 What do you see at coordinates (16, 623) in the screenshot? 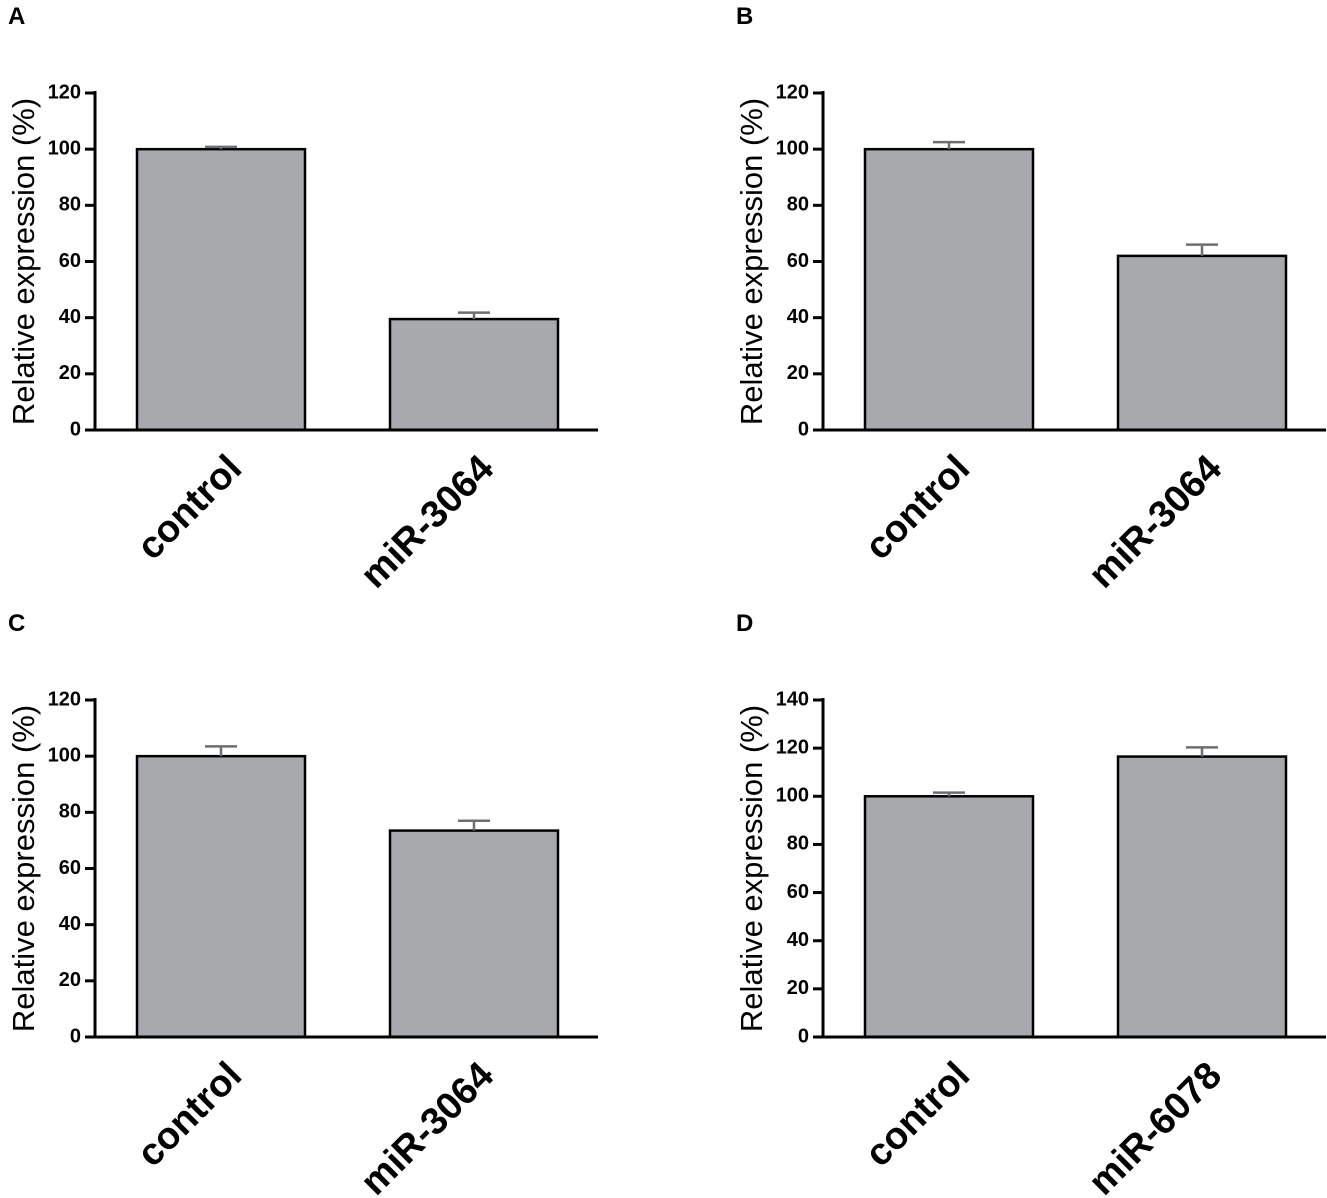
I see `panel-label: C` at bounding box center [16, 623].